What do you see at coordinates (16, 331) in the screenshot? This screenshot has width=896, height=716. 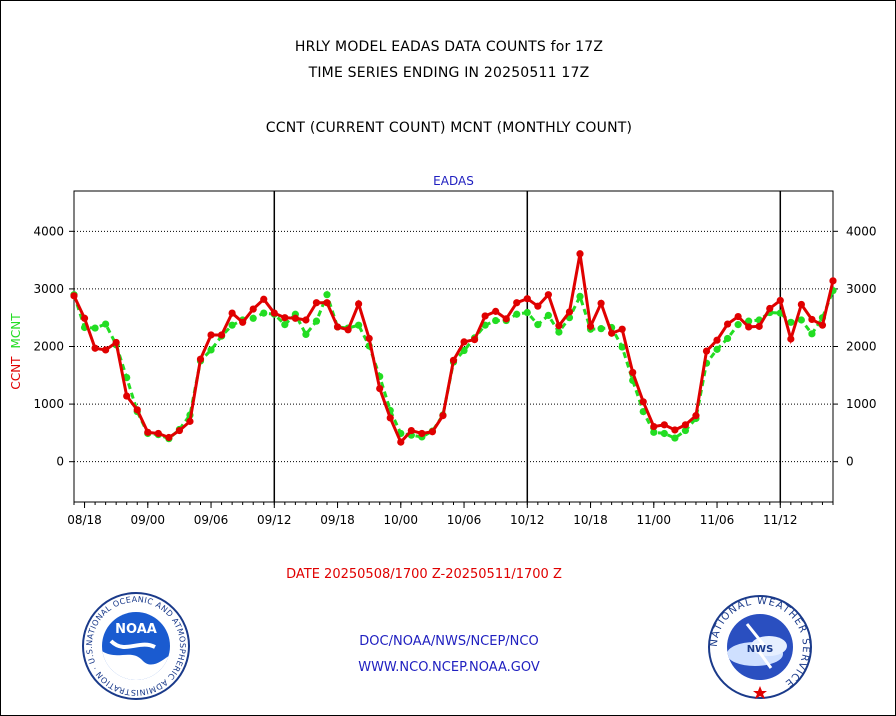 I see `y-axis-label-mcnt: MCNT` at bounding box center [16, 331].